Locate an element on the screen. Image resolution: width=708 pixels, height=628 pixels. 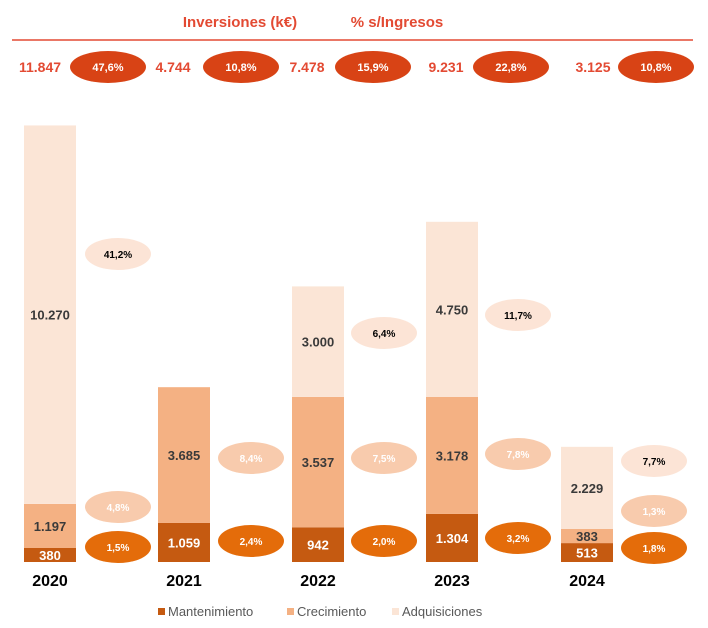
bar-mantenimiento-2020 is located at coordinates (50, 554).